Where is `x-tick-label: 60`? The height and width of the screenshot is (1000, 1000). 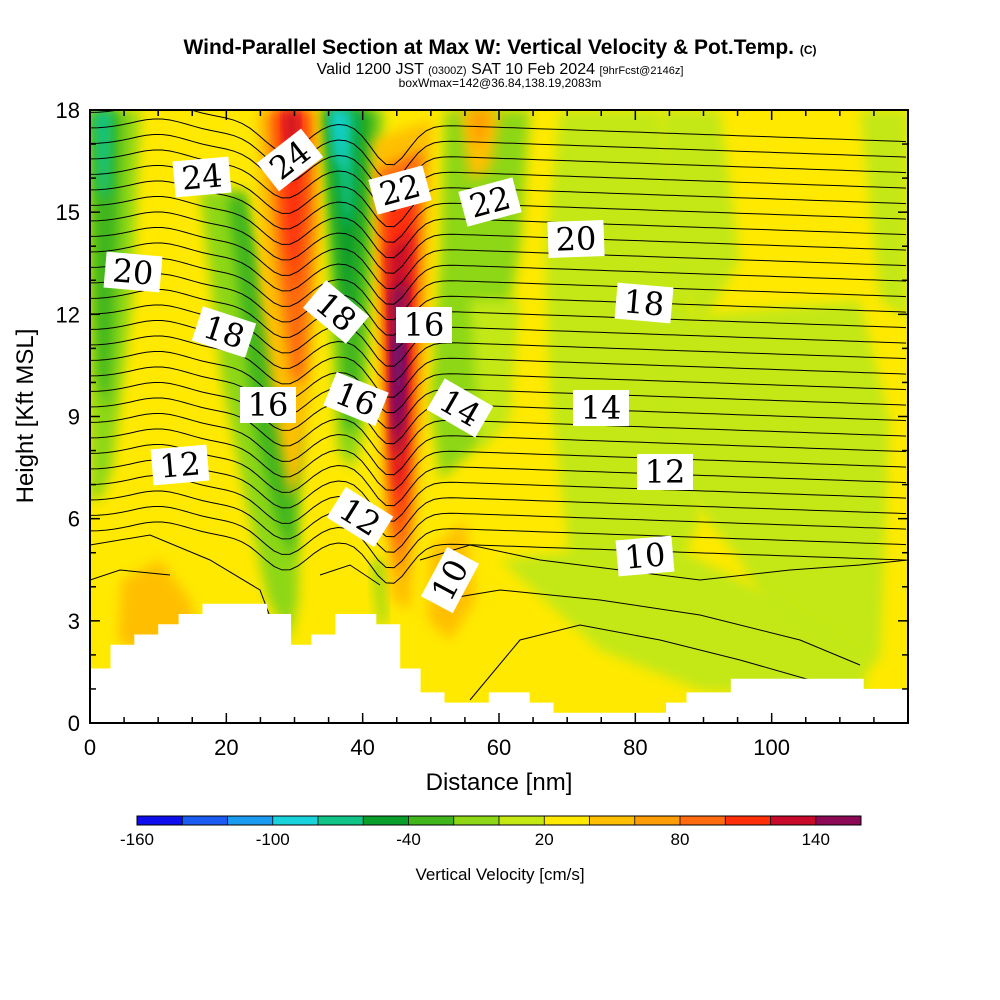 x-tick-label: 60 is located at coordinates (499, 747).